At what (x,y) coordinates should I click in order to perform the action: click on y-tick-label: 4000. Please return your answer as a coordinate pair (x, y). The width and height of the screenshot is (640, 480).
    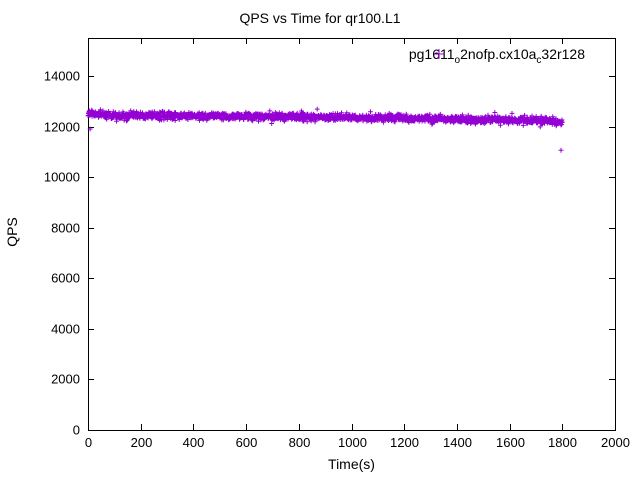
    Looking at the image, I should click on (65, 329).